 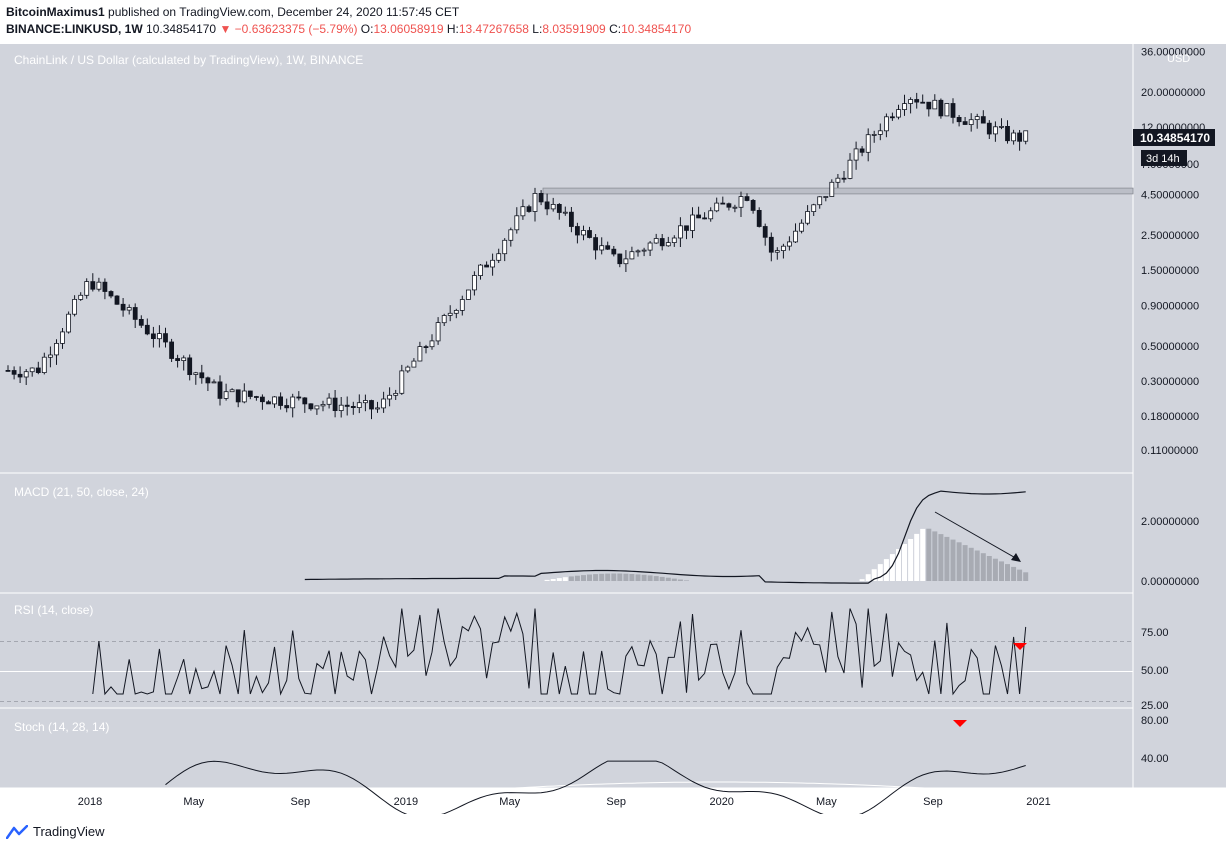 What do you see at coordinates (61, 727) in the screenshot?
I see `stoch-title: Stoch (14, 28, 14)` at bounding box center [61, 727].